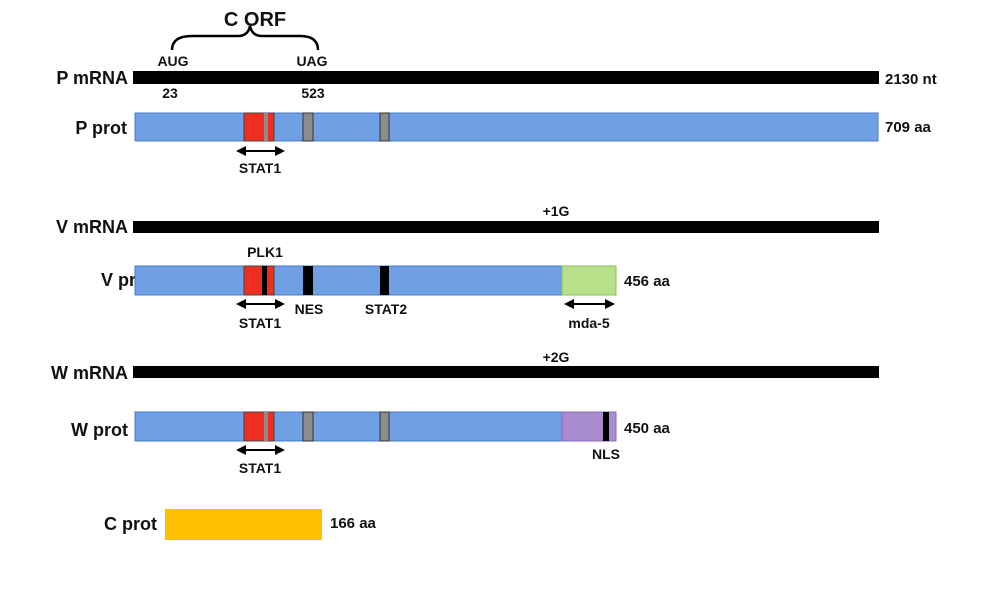 The image size is (1000, 591). Describe the element at coordinates (311, 61) in the screenshot. I see `stop-codon-label: UAG` at that location.